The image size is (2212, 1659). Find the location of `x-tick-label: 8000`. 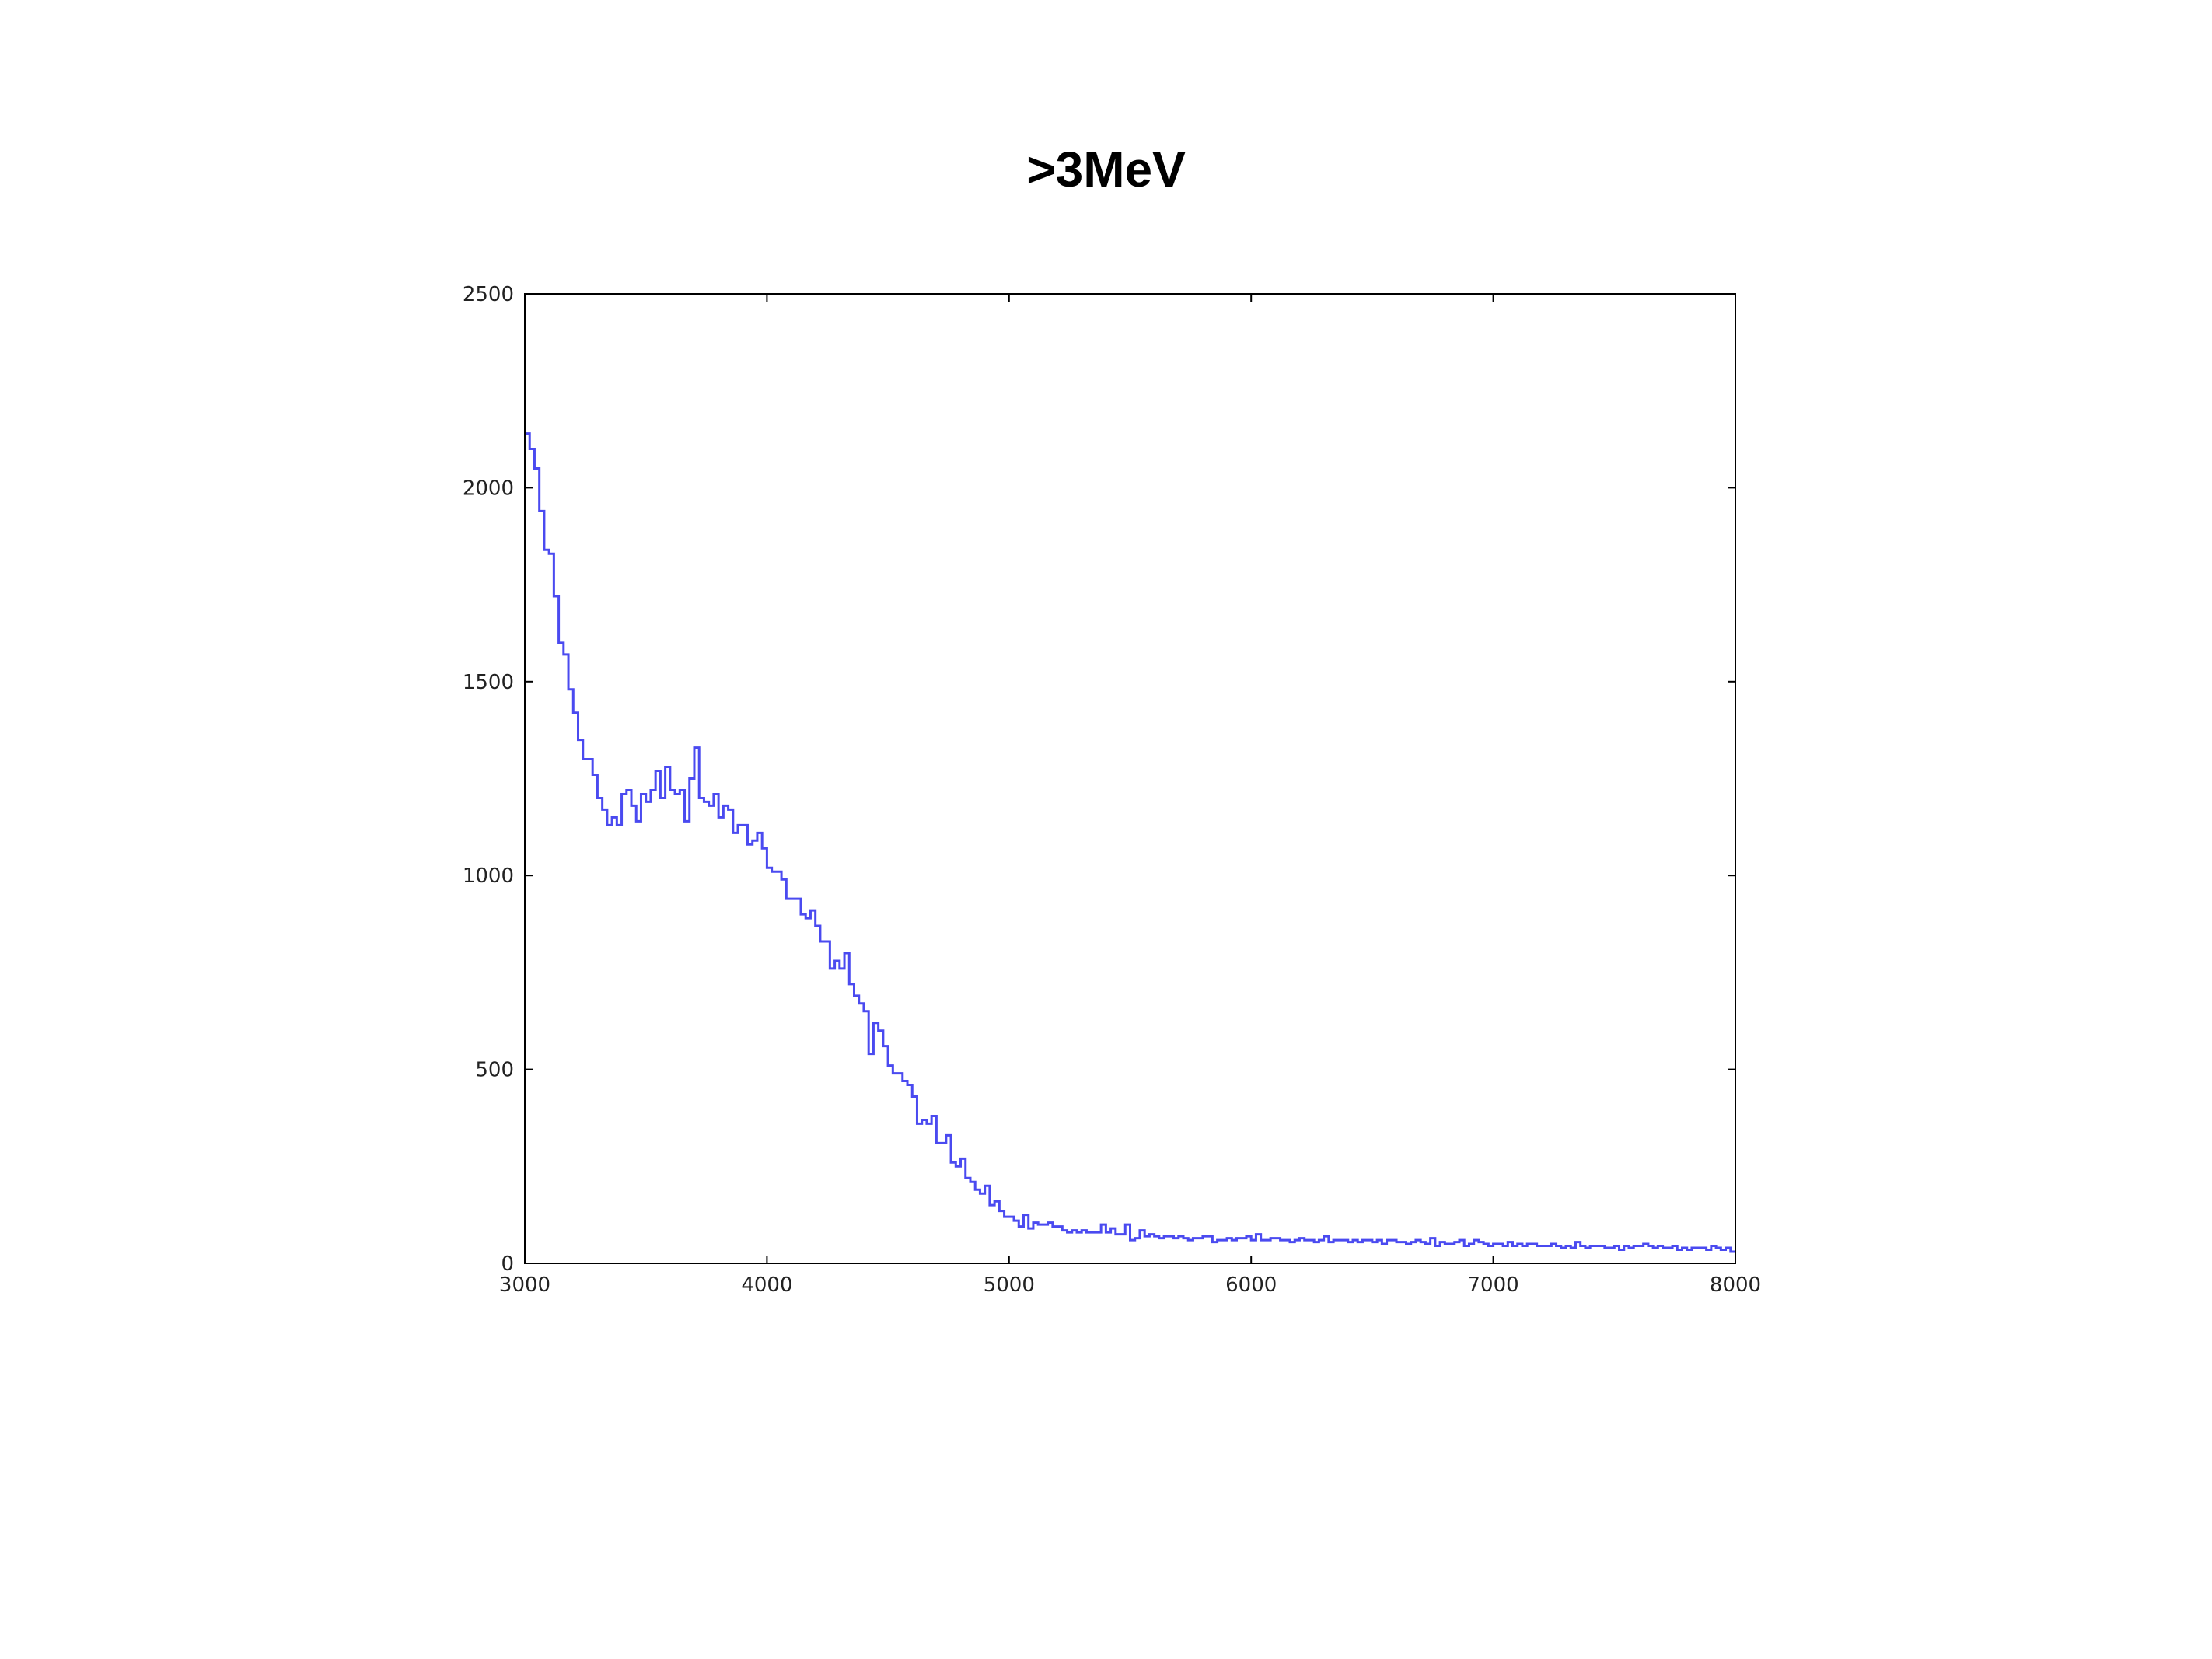

x-tick-label: 8000 is located at coordinates (1735, 1285).